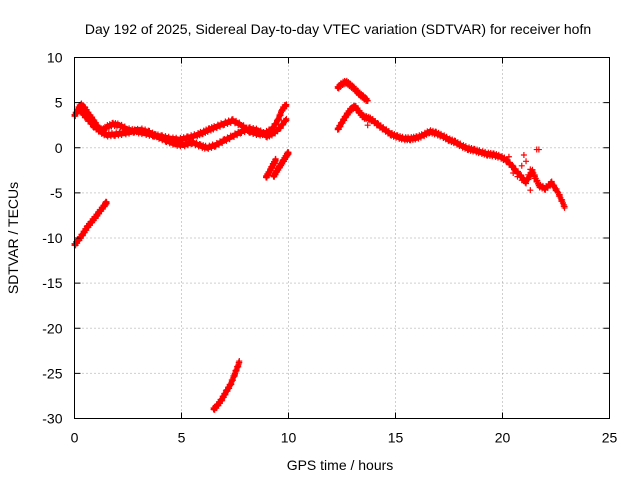 The image size is (640, 480). Describe the element at coordinates (52, 238) in the screenshot. I see `y-tick-label: -10` at that location.